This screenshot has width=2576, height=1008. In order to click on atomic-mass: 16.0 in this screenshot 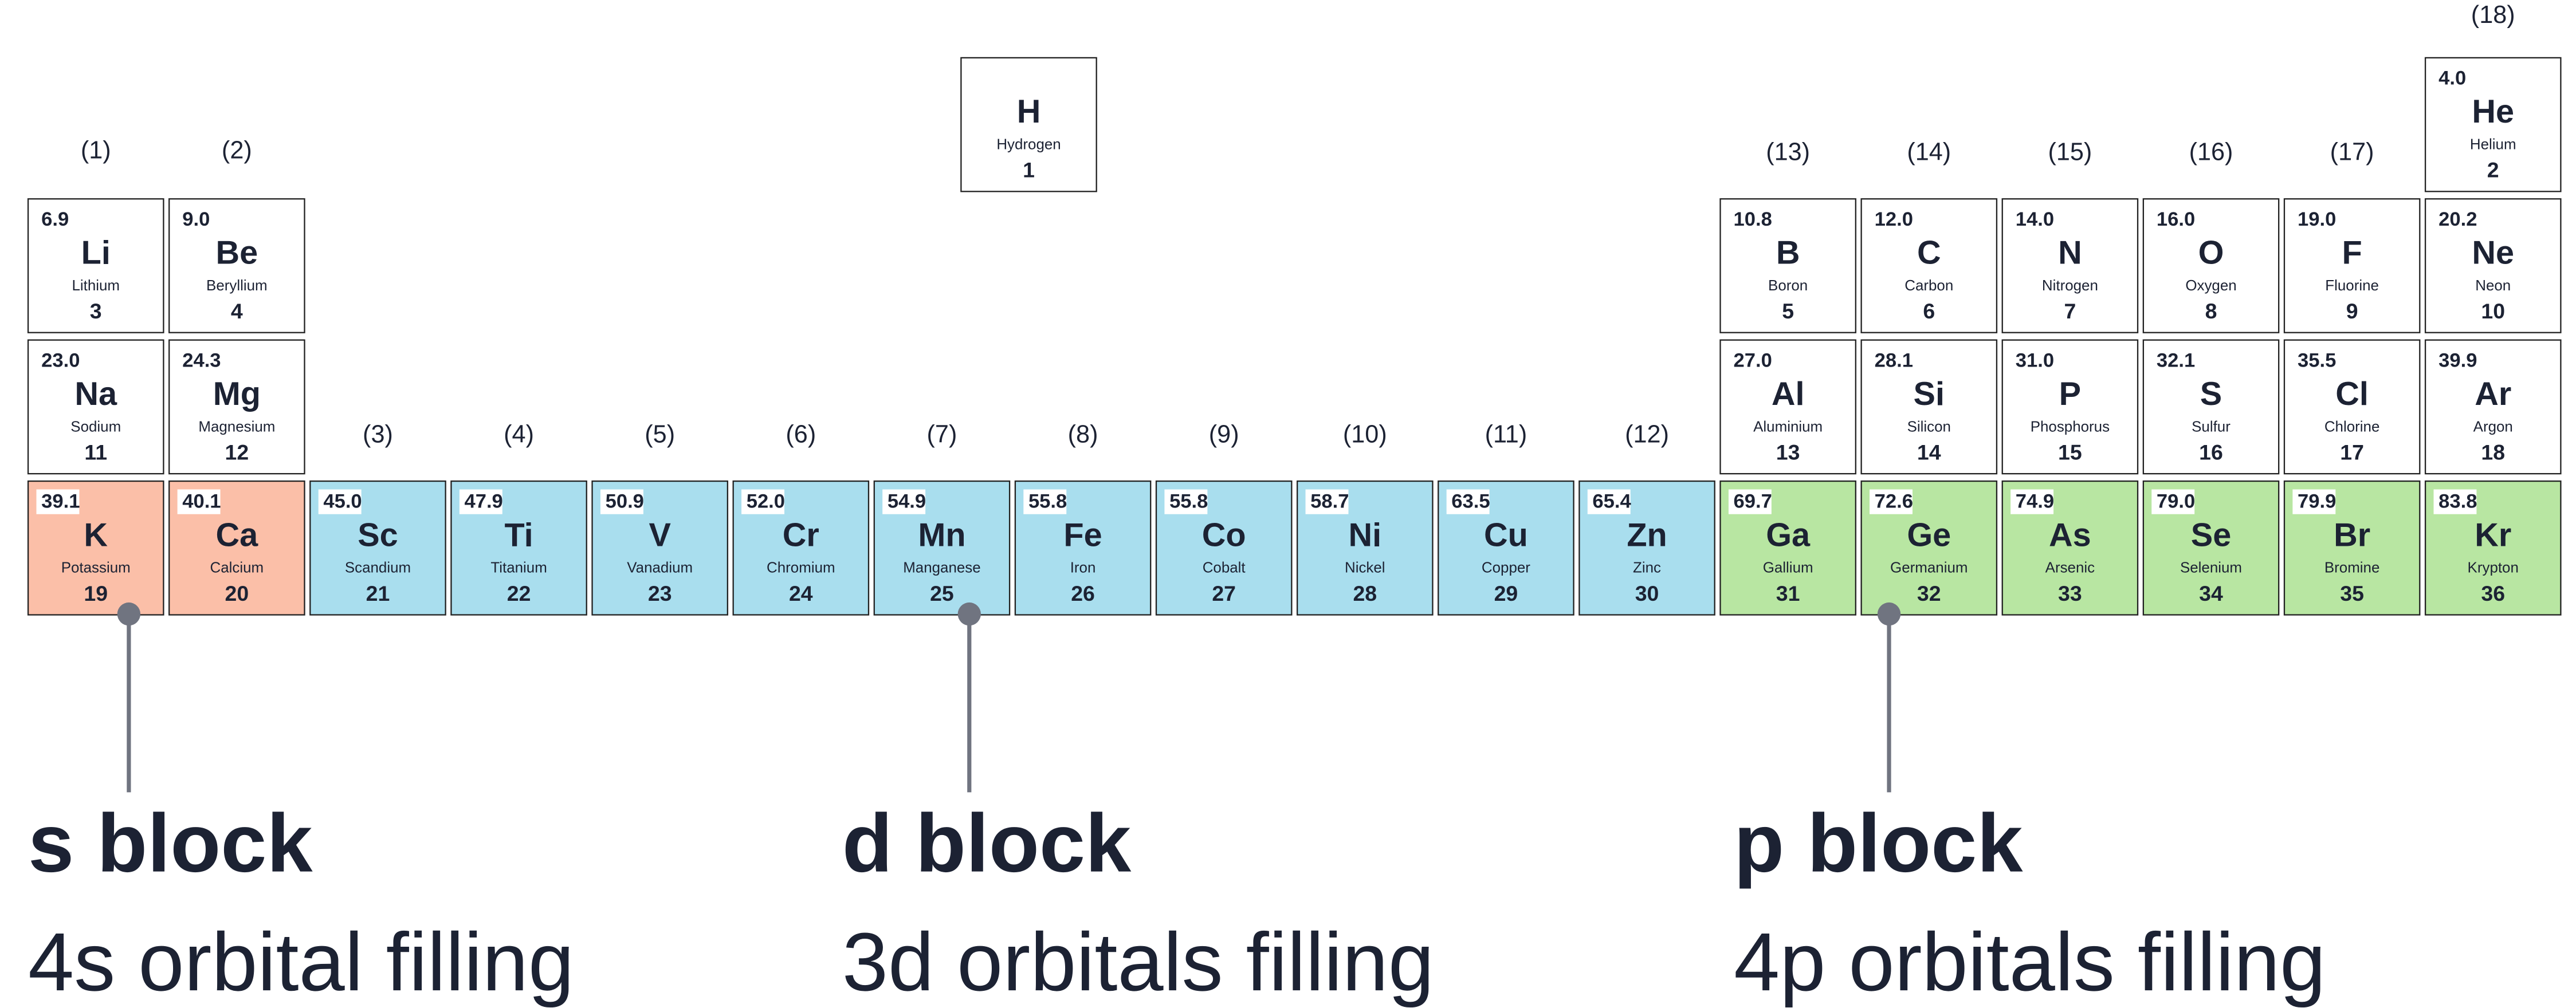, I will do `click(2176, 219)`.